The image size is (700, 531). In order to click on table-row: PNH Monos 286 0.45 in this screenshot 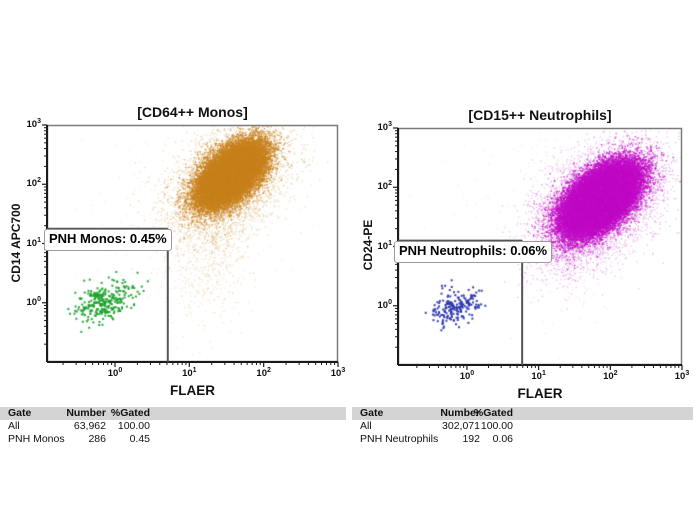, I will do `click(173, 439)`.